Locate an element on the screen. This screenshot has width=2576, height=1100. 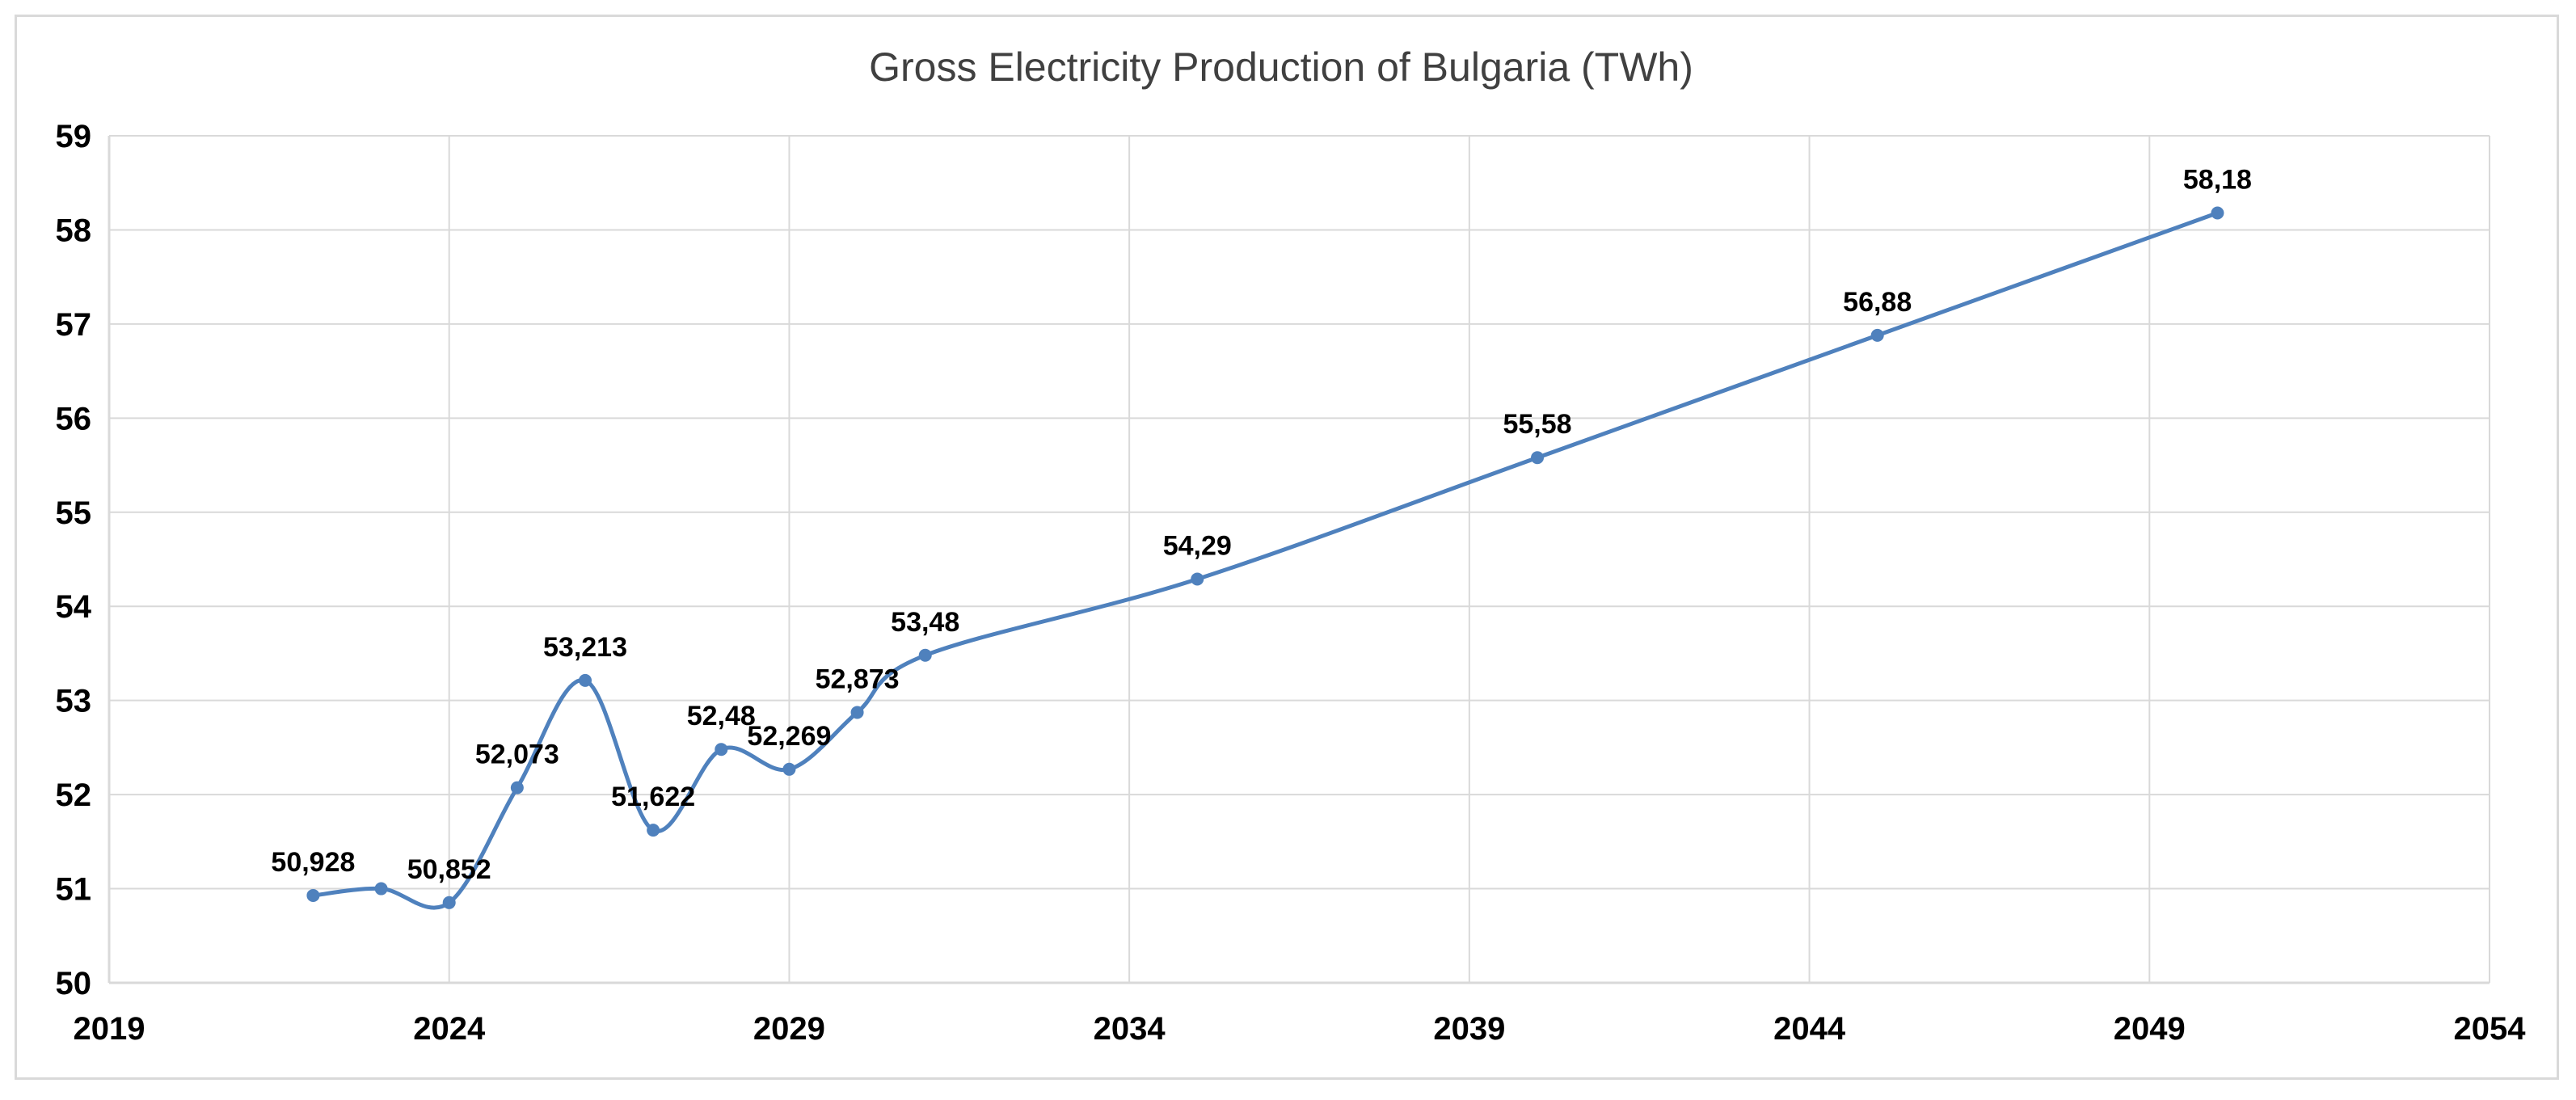
data-label: 52,48 is located at coordinates (721, 716).